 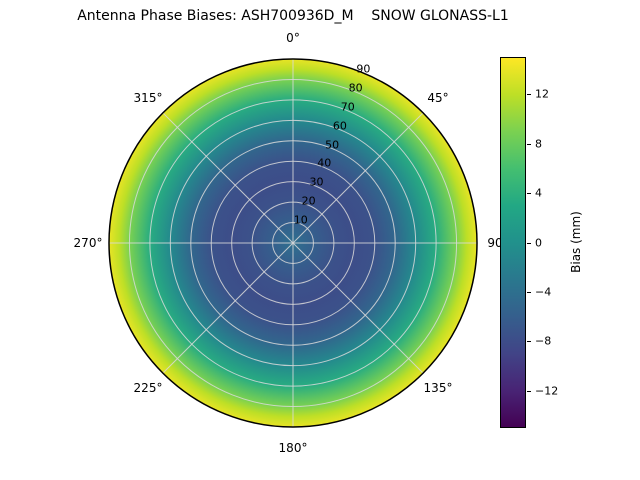 What do you see at coordinates (513, 242) in the screenshot?
I see `colorbar` at bounding box center [513, 242].